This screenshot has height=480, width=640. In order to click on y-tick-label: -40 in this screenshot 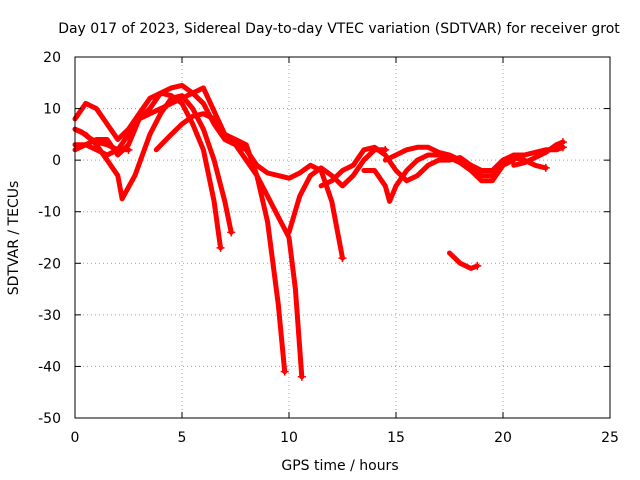, I will do `click(49, 367)`.